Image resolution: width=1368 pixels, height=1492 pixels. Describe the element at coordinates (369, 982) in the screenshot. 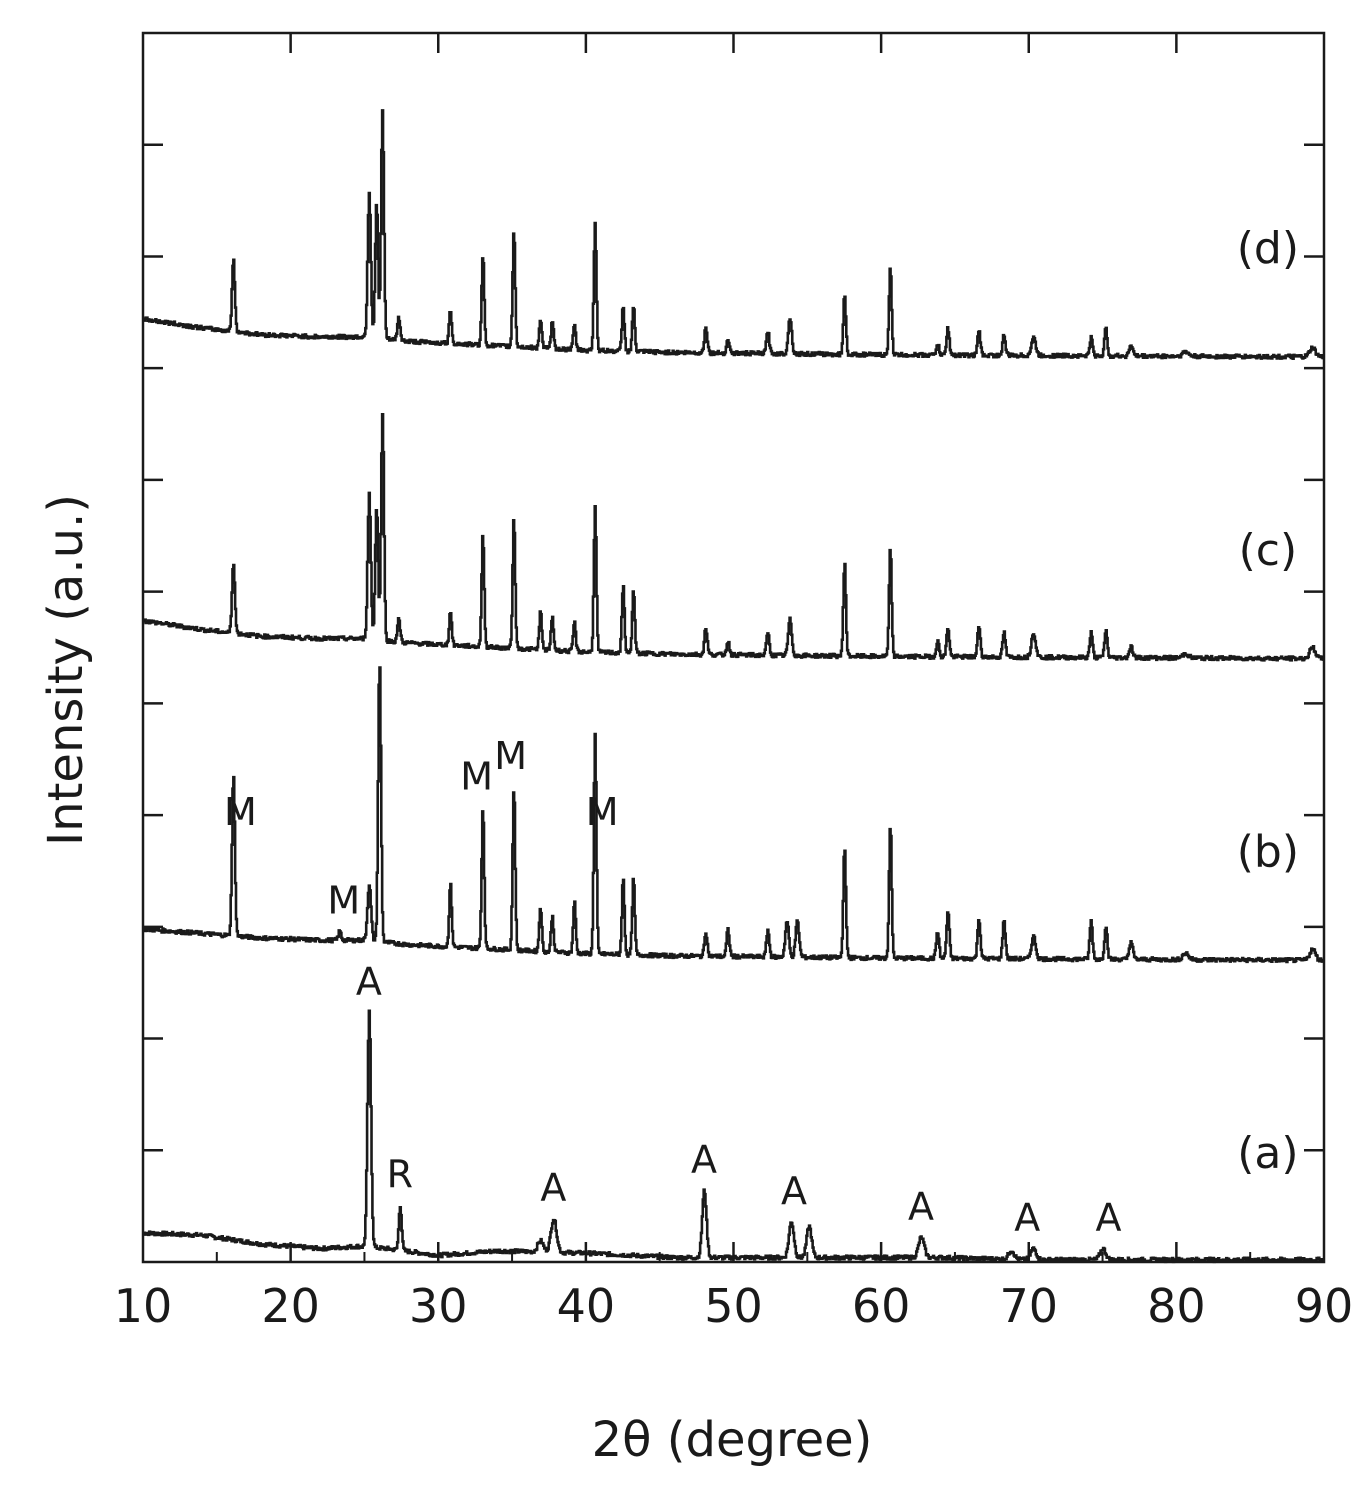

I see `peak-annotation-1: A` at that location.